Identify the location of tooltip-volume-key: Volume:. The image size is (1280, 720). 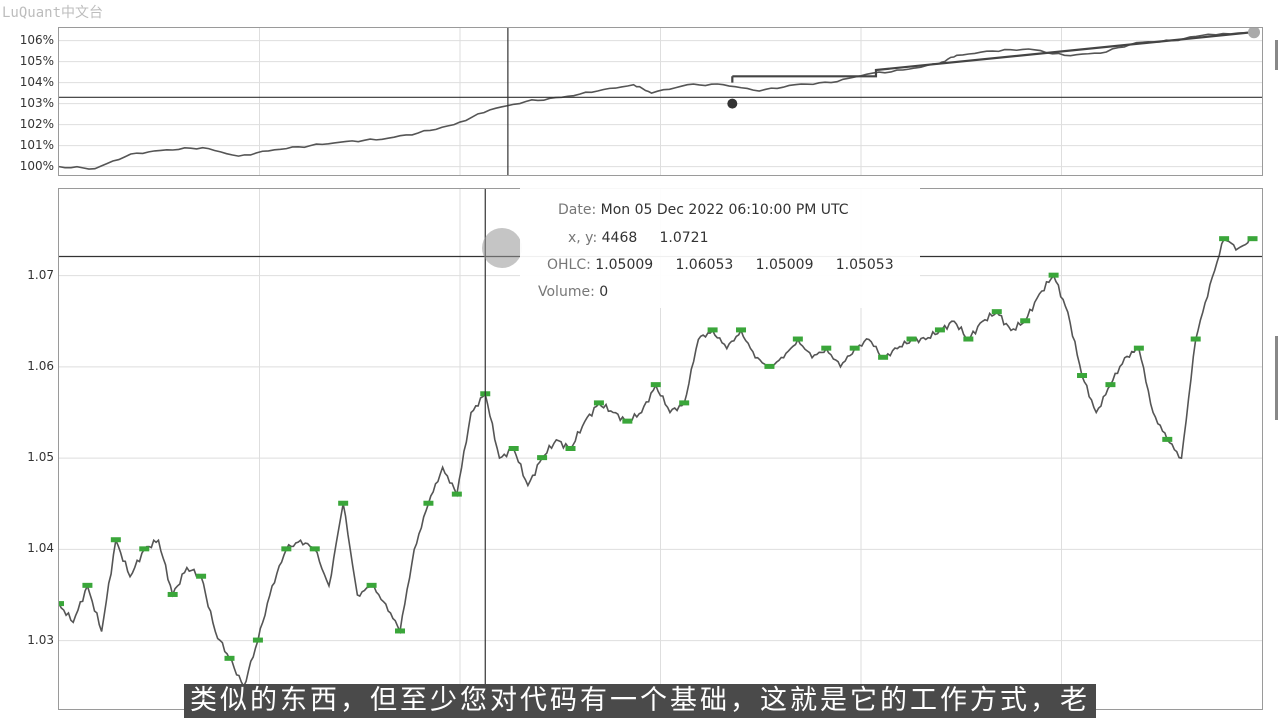
(566, 292).